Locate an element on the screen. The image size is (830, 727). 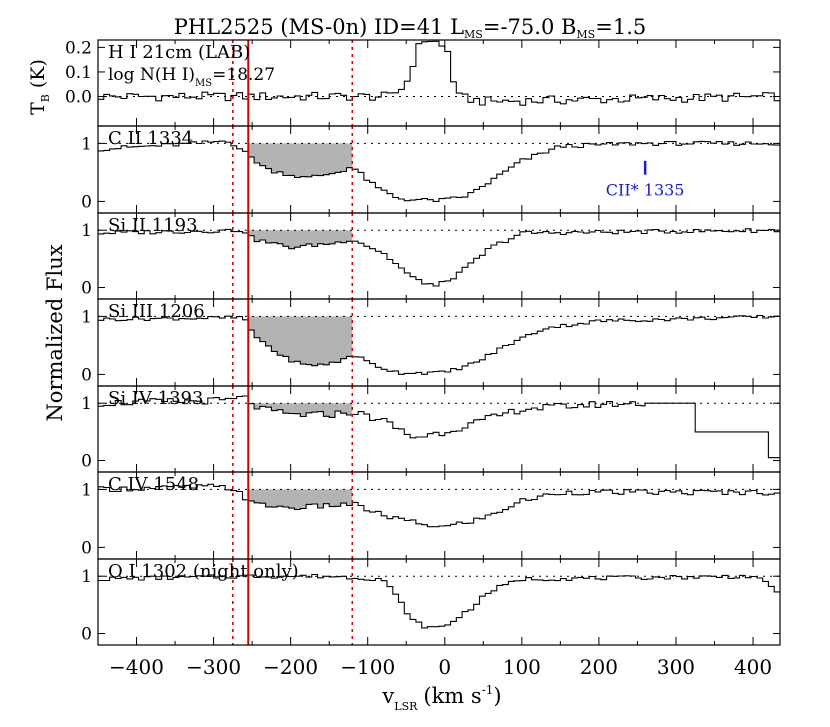
x-tick-label: −400 is located at coordinates (136, 667).